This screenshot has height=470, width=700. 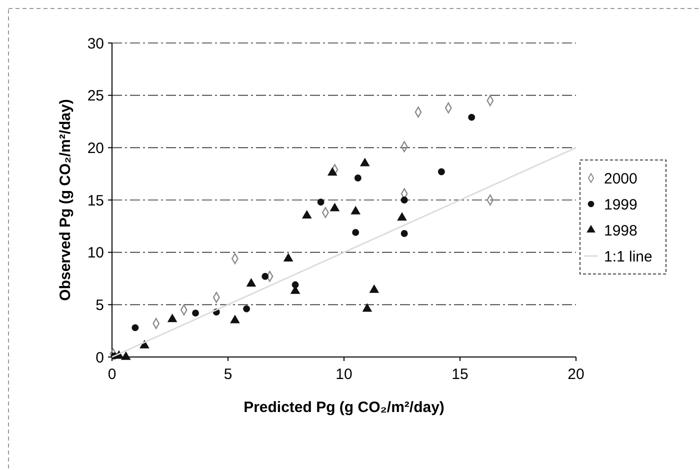 What do you see at coordinates (95, 253) in the screenshot?
I see `y-tick-label: 10` at bounding box center [95, 253].